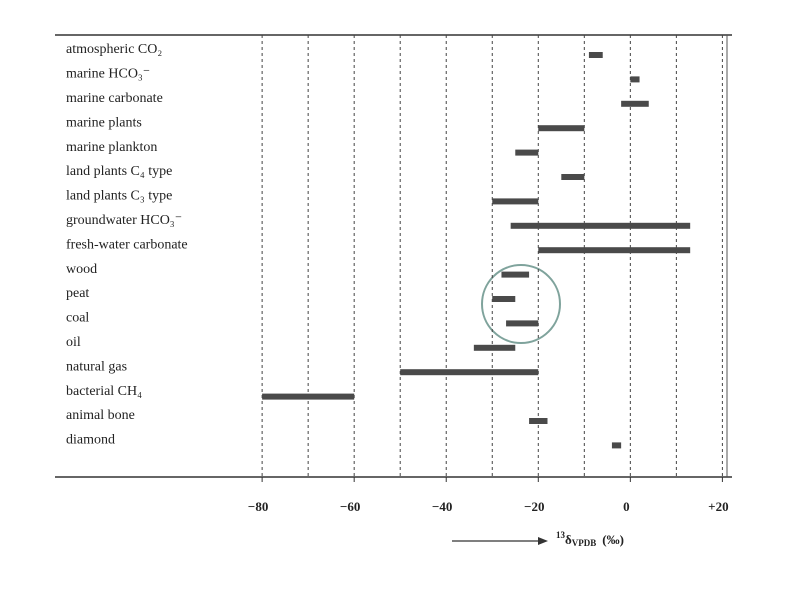  I want to click on x-label-sup: 13, so click(561, 535).